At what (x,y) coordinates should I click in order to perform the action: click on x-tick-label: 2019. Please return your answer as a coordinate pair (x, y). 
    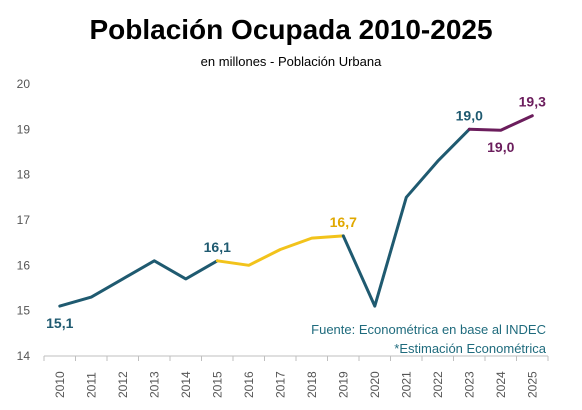
    Looking at the image, I should click on (343, 384).